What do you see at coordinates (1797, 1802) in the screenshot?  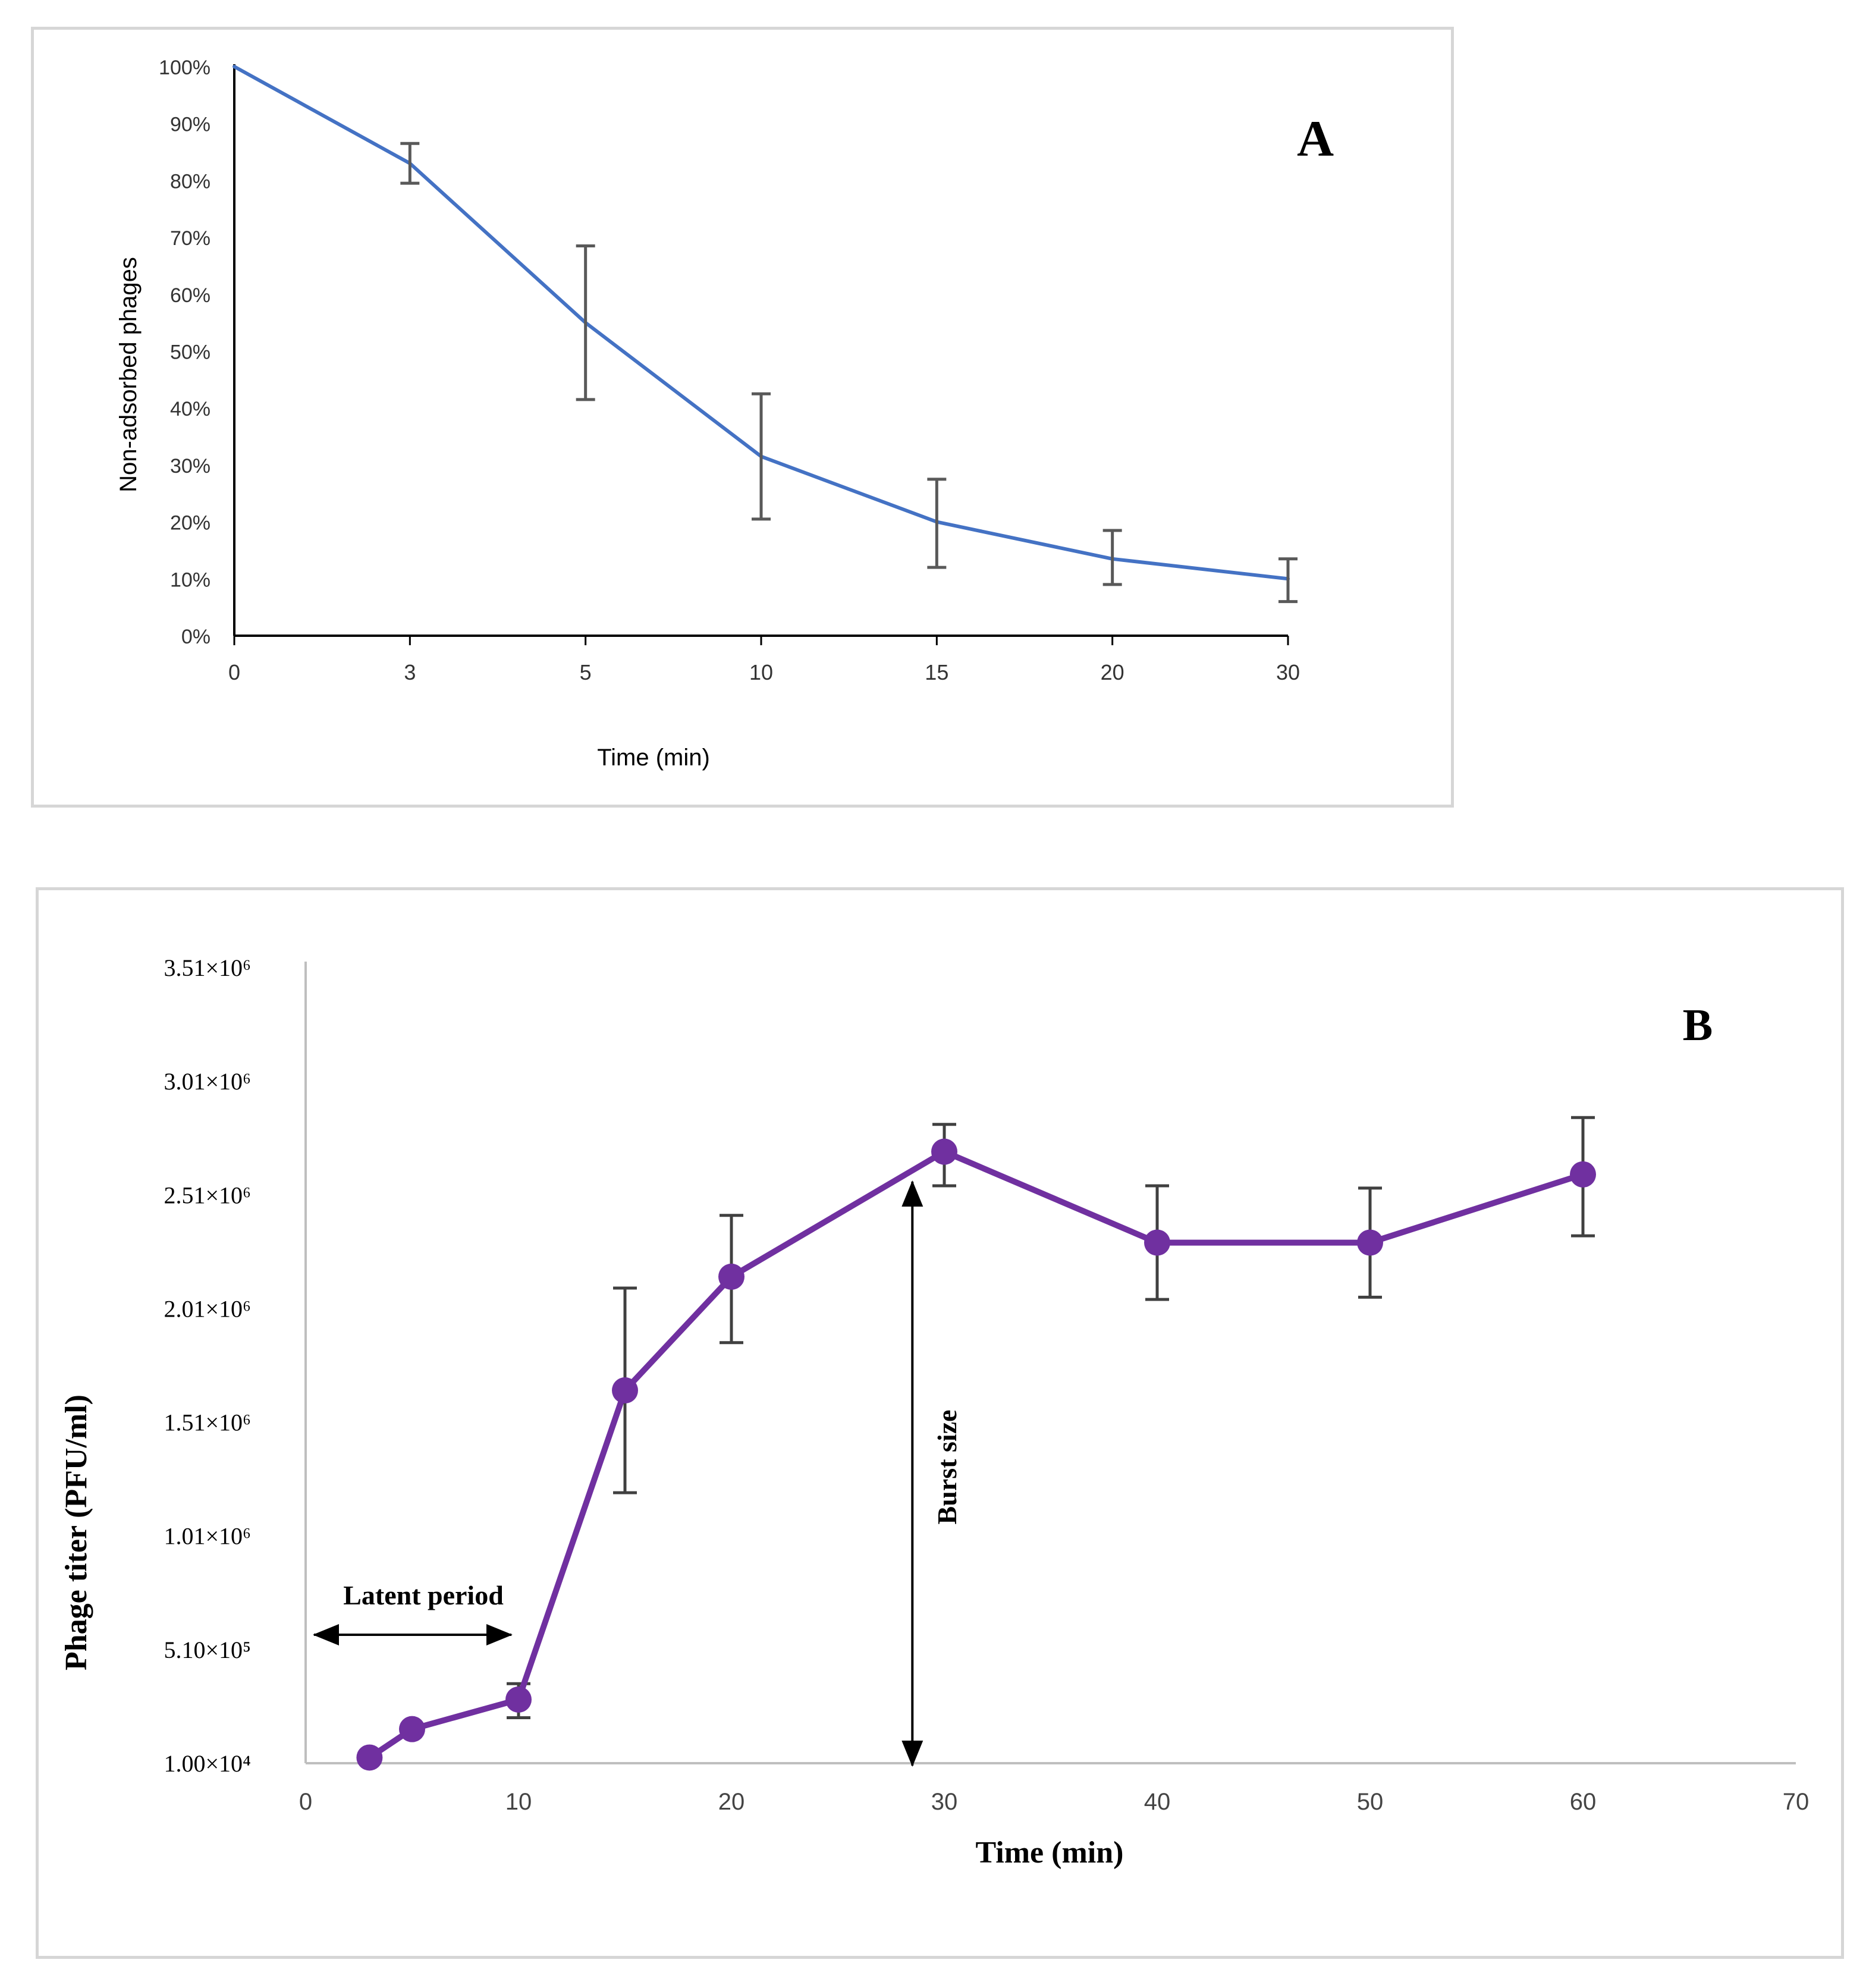 I see `panel-b-x-tick-label: 70` at bounding box center [1797, 1802].